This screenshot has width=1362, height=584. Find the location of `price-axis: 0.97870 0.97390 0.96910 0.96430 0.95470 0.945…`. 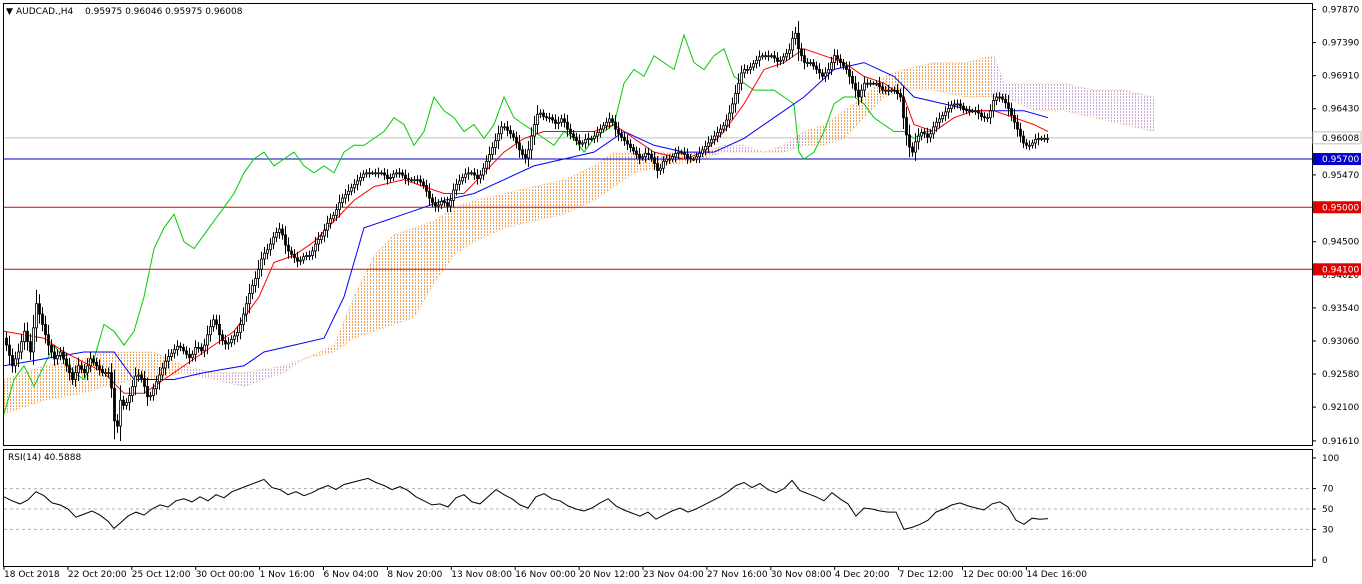

price-axis: 0.97870 0.97390 0.96910 0.96430 0.95470 0.945… is located at coordinates (1337, 226).